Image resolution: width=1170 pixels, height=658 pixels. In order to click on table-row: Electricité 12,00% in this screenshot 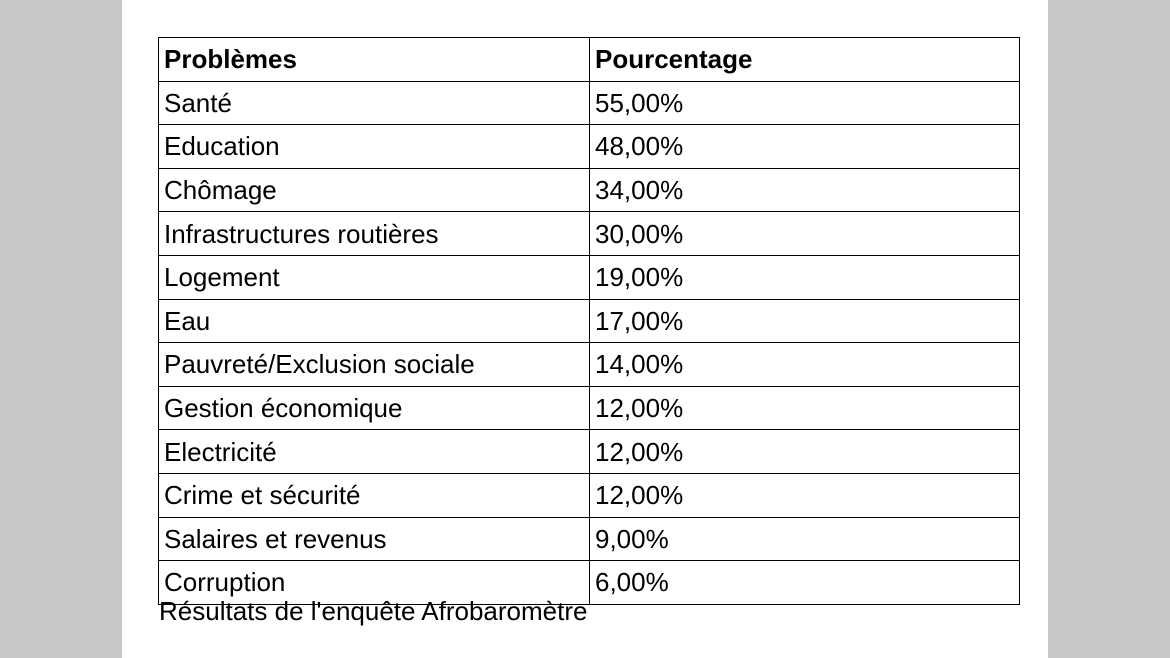, I will do `click(589, 451)`.